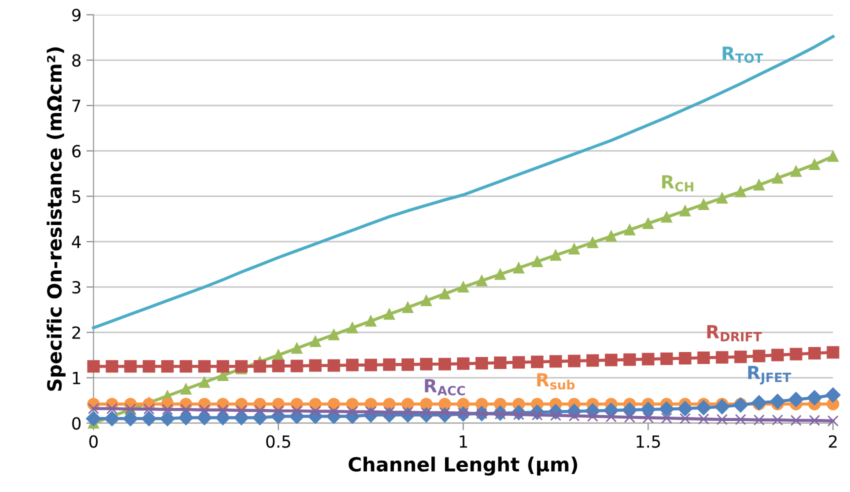 This screenshot has height=492, width=850. I want to click on y-tick-label: 7, so click(76, 106).